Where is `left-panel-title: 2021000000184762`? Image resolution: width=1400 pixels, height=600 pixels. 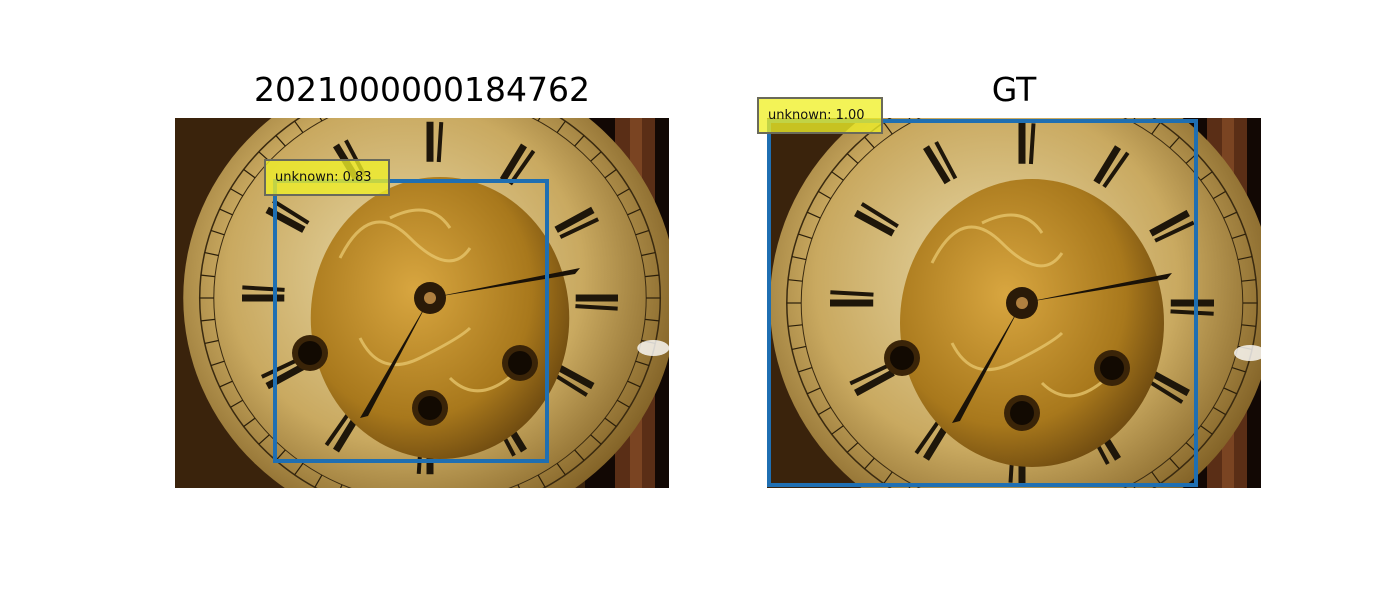 left-panel-title: 2021000000184762 is located at coordinates (422, 89).